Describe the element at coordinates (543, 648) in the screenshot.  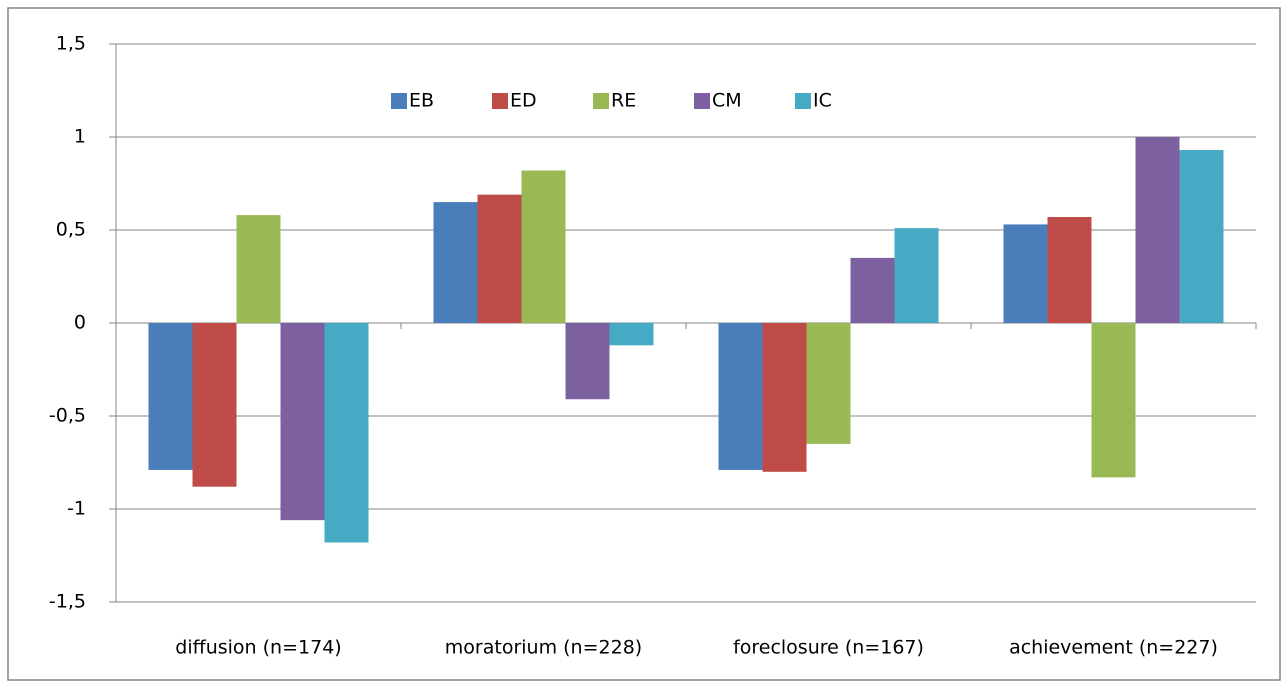
I see `x-tick-label: moratorium (n=228)` at that location.